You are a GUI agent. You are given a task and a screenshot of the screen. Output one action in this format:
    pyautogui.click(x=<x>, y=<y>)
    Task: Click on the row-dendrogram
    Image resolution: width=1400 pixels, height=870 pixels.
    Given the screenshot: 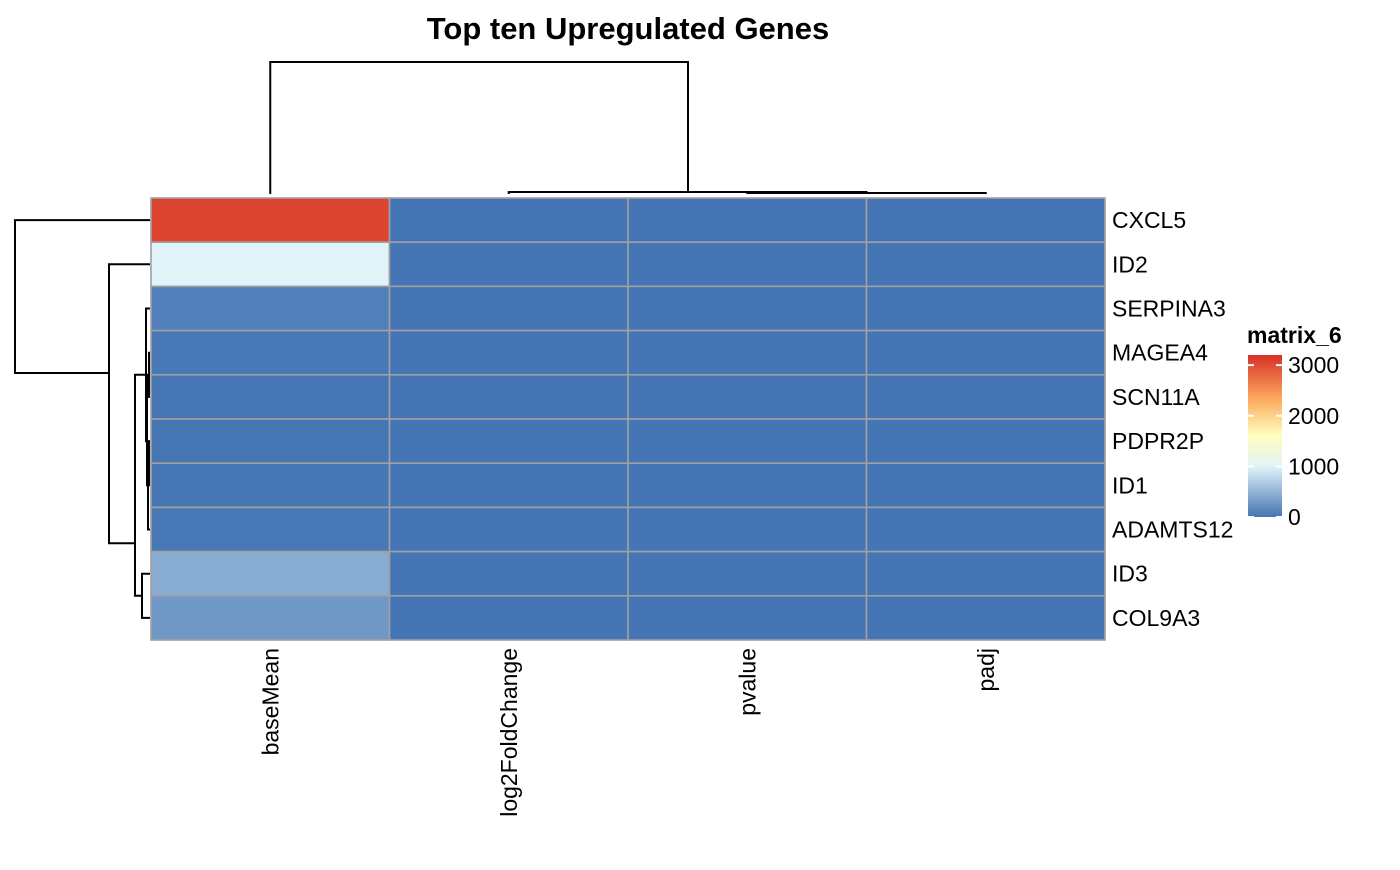 What is the action you would take?
    pyautogui.click(x=82, y=419)
    